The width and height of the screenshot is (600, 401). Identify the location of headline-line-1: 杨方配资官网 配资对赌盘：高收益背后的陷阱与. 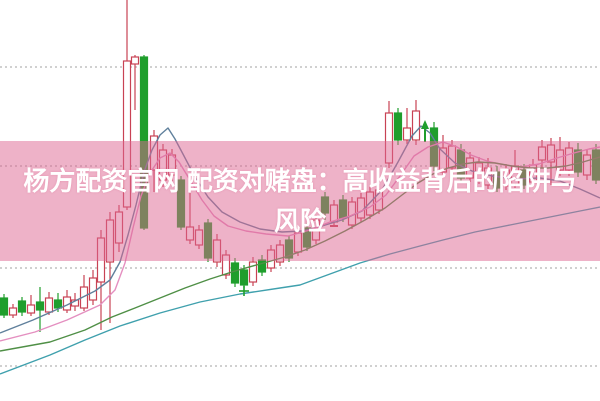
(300, 181).